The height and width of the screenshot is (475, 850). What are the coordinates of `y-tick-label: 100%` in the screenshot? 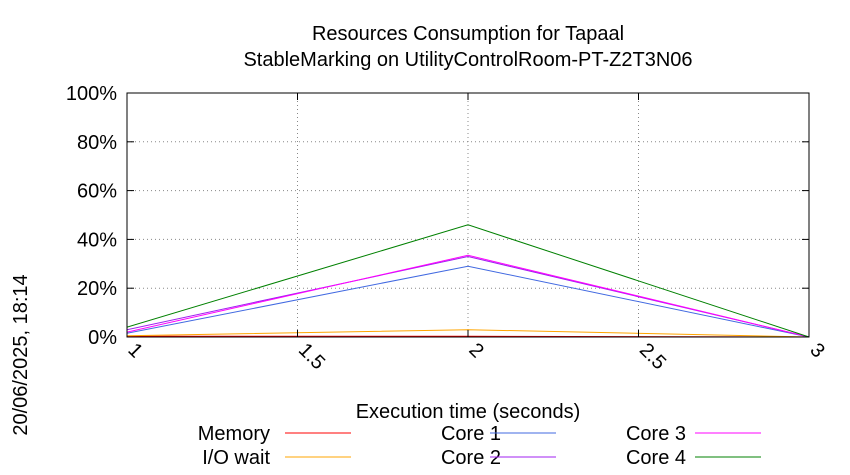 It's located at (91, 94).